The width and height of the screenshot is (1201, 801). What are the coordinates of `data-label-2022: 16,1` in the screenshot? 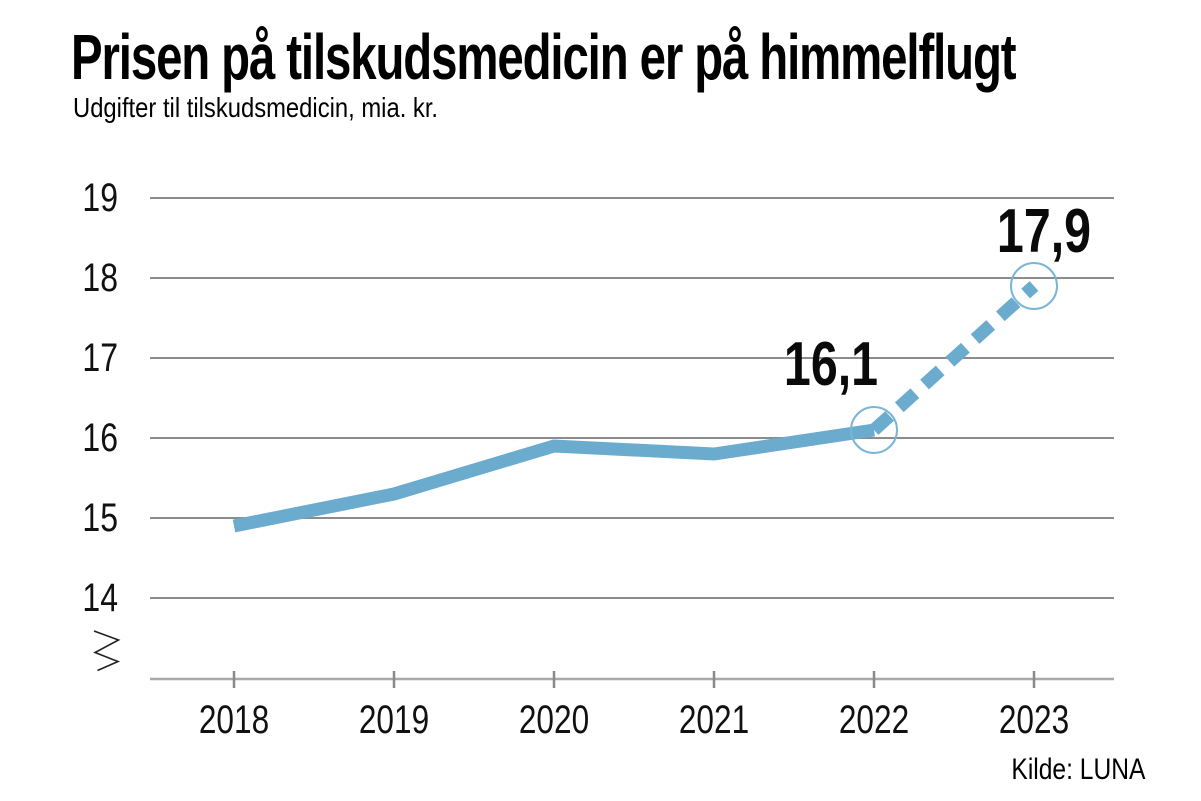 It's located at (831, 364).